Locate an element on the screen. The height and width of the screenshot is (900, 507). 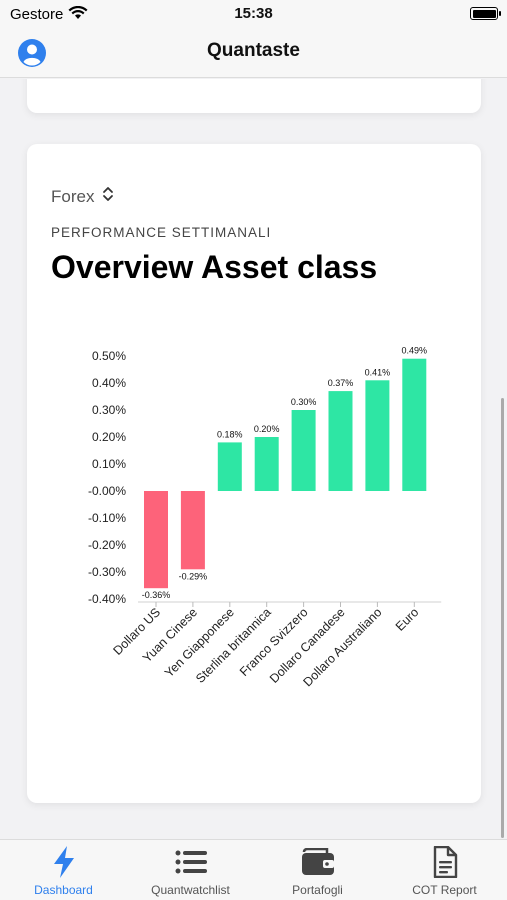
up-down-chevron-icon is located at coordinates (108, 196).